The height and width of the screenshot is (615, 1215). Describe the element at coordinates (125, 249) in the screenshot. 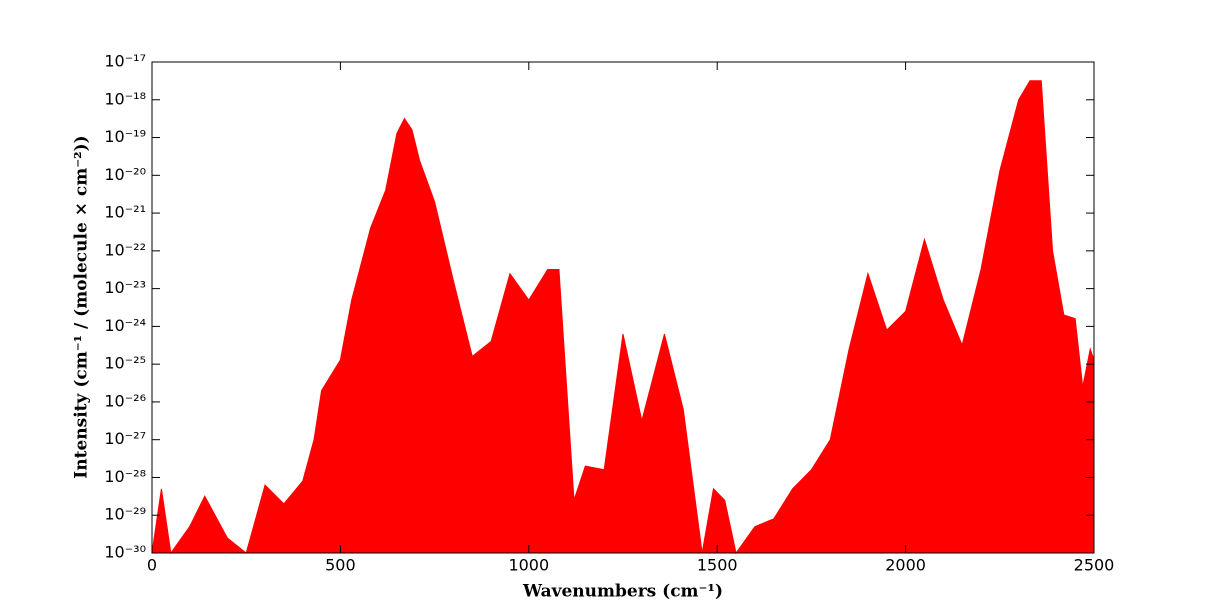

I see `y-tick-label: 10⁻²²` at that location.